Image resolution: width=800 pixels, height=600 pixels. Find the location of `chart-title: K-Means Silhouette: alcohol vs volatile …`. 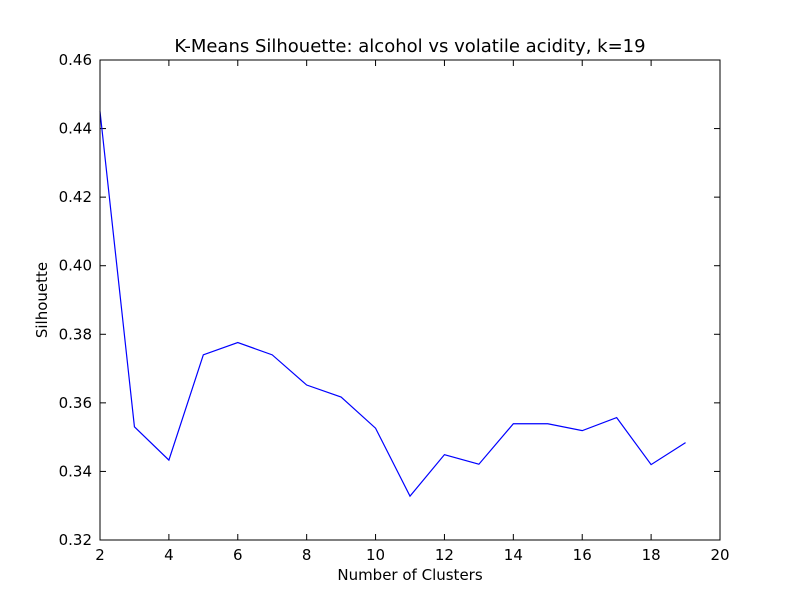

chart-title: K-Means Silhouette: alcohol vs volatile … is located at coordinates (409, 46).